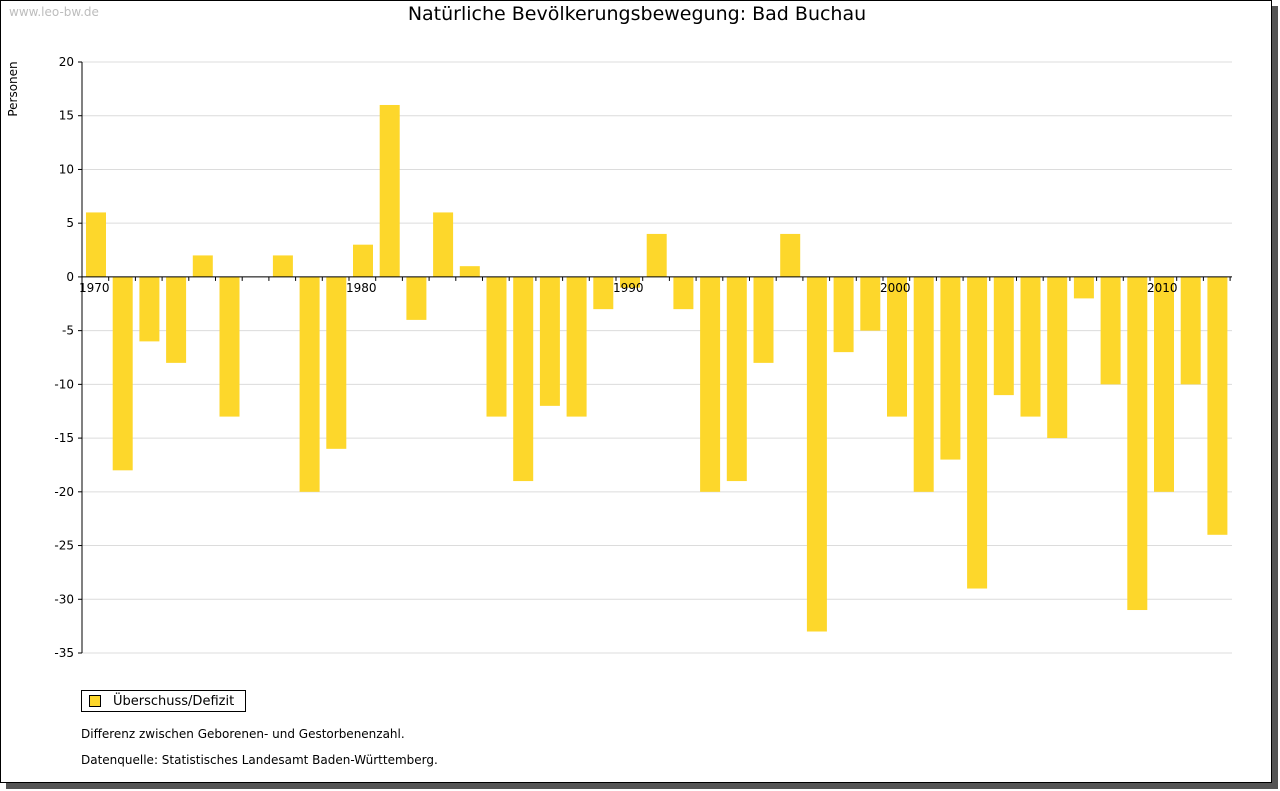 The width and height of the screenshot is (1280, 791). I want to click on watermark: www.leo-bw.de, so click(54, 12).